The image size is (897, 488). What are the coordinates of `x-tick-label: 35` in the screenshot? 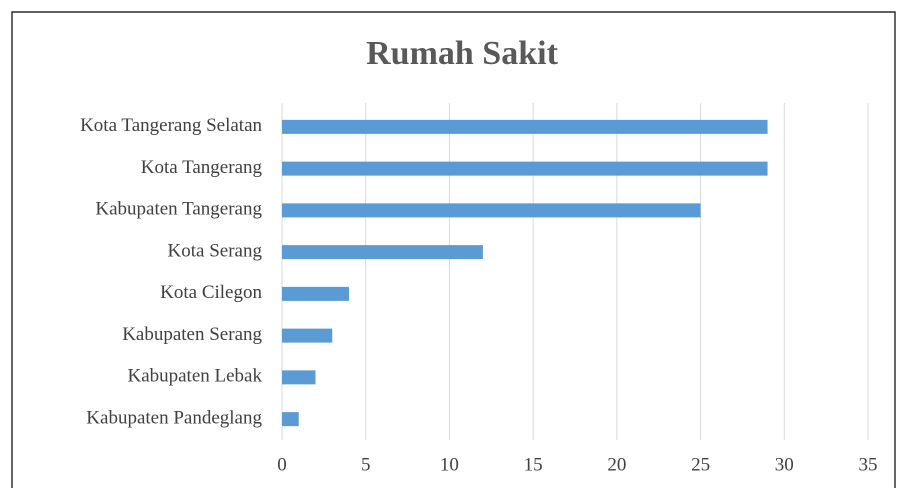 It's located at (868, 464).